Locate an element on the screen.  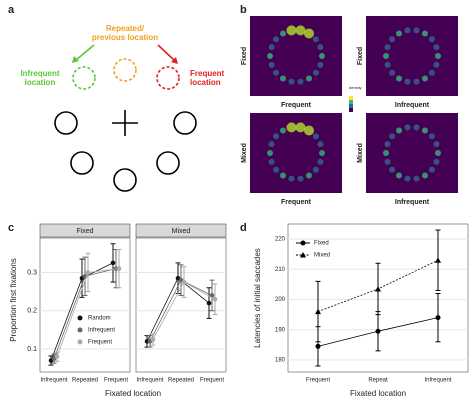
x-tick-label: Frequent is located at coordinates (212, 381).